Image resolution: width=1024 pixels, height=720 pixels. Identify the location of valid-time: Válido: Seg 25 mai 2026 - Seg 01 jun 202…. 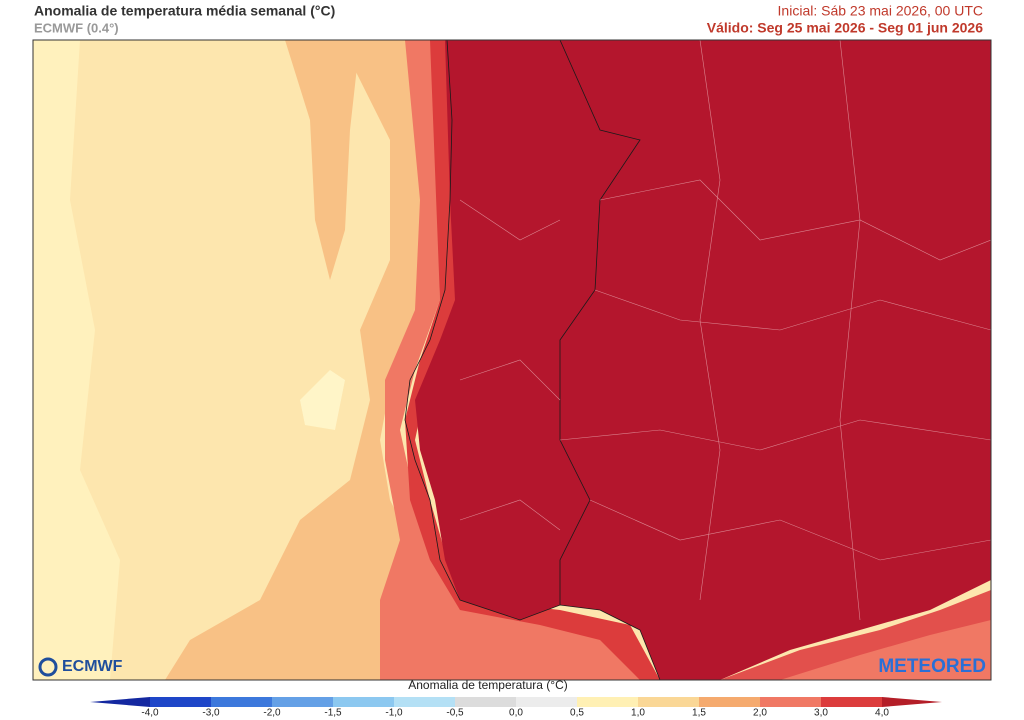
(845, 28).